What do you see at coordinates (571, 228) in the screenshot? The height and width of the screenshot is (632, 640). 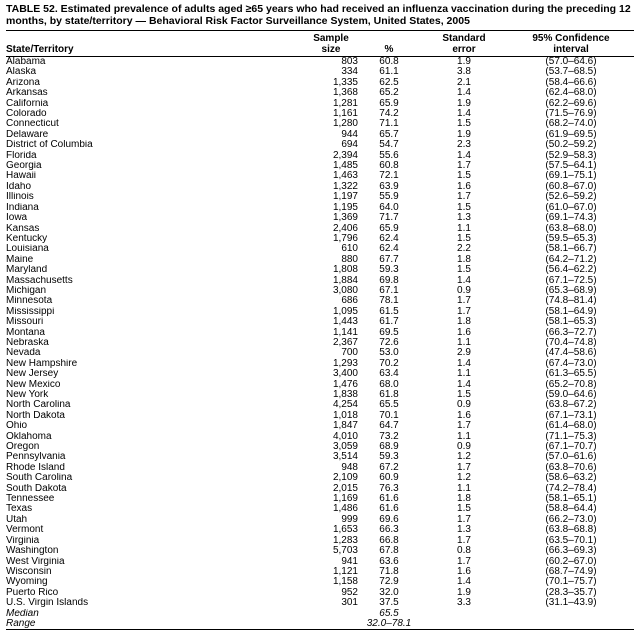 I see `cell-confidence-interval: (63.8–68.0)` at bounding box center [571, 228].